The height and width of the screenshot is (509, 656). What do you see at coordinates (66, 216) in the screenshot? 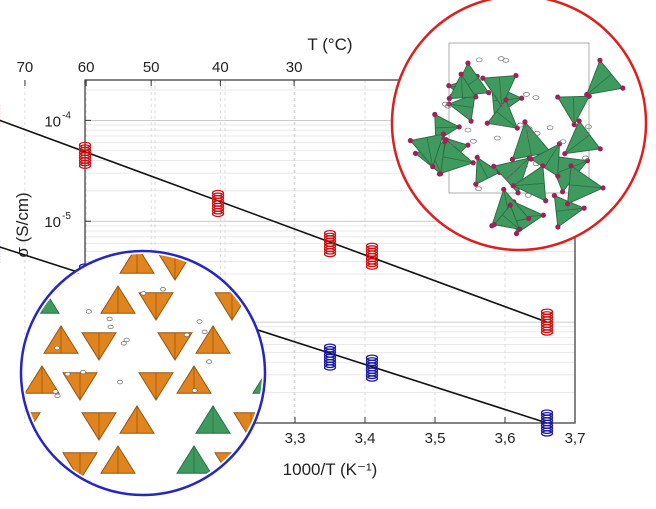
I see `y-tick-exponent: -5` at bounding box center [66, 216].